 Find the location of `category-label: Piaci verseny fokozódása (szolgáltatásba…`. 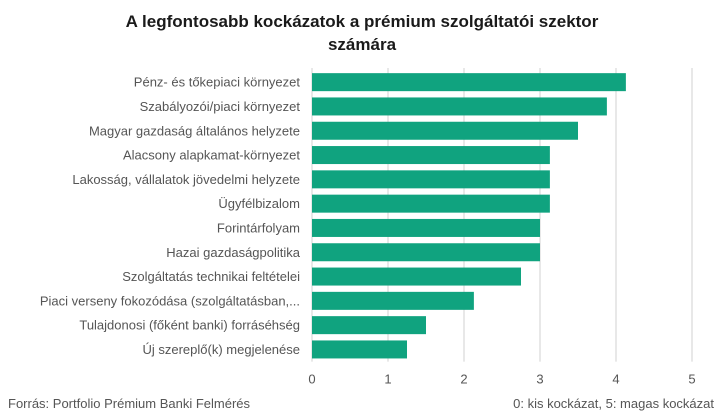

category-label: Piaci verseny fokozódása (szolgáltatásba… is located at coordinates (170, 300).